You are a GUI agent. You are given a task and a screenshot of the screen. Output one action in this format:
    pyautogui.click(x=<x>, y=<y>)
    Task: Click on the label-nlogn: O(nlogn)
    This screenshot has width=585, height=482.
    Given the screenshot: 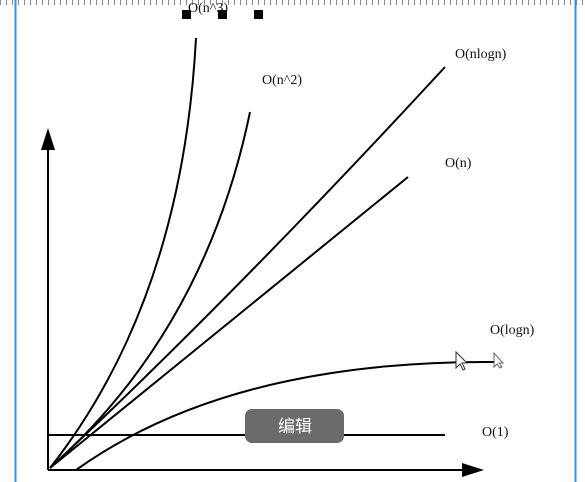 What is the action you would take?
    pyautogui.click(x=481, y=54)
    